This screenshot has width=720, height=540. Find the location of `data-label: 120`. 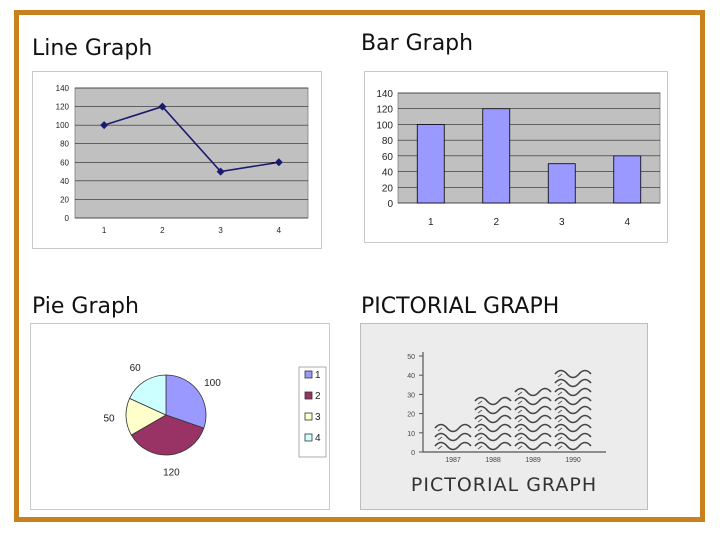

data-label: 120 is located at coordinates (171, 473).